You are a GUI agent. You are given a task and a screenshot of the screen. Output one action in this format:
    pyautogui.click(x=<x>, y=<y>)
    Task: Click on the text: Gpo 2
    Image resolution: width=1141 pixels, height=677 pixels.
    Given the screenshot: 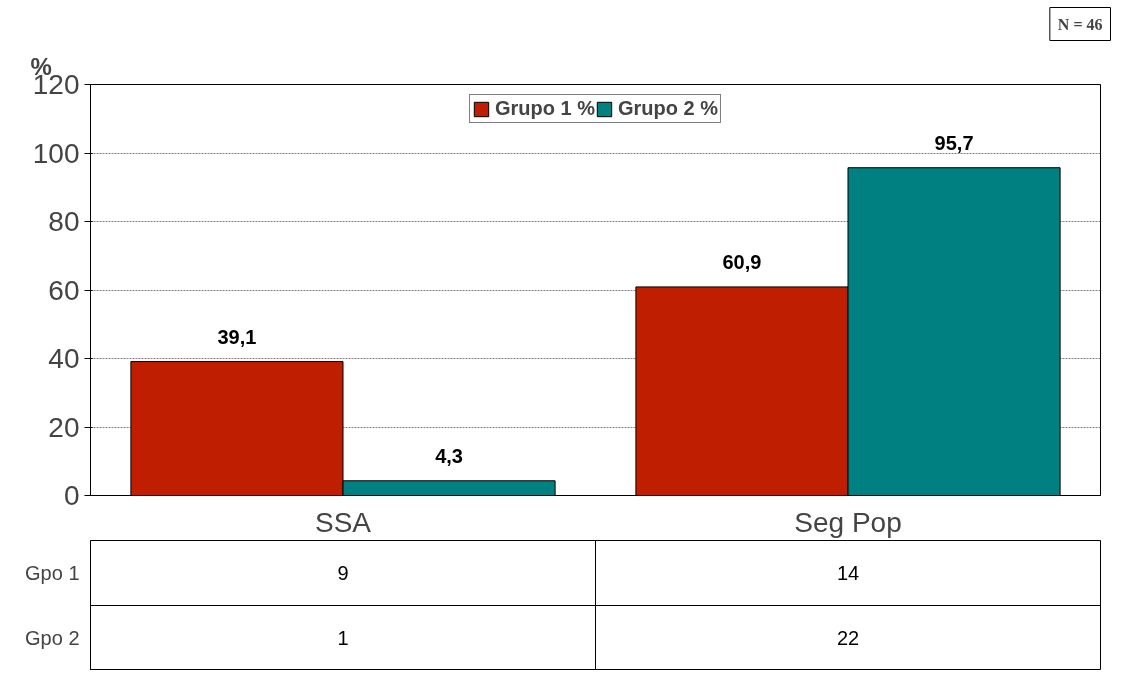 What is the action you would take?
    pyautogui.click(x=52, y=638)
    